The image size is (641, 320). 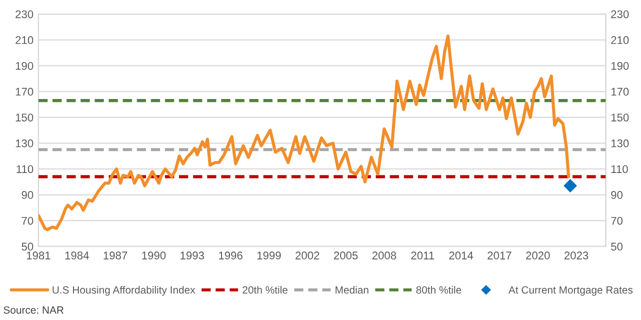 I want to click on y2-tick-label: 110, so click(x=619, y=169).